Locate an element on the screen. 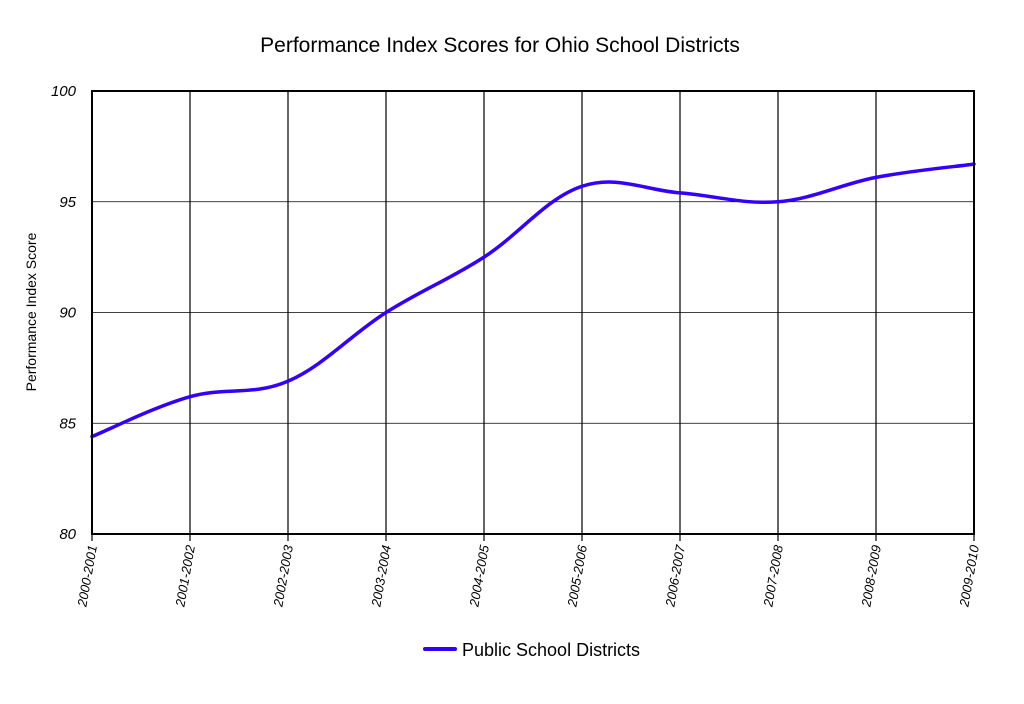 This screenshot has width=1024, height=704. x-tick-label: 2005-2006 is located at coordinates (577, 576).